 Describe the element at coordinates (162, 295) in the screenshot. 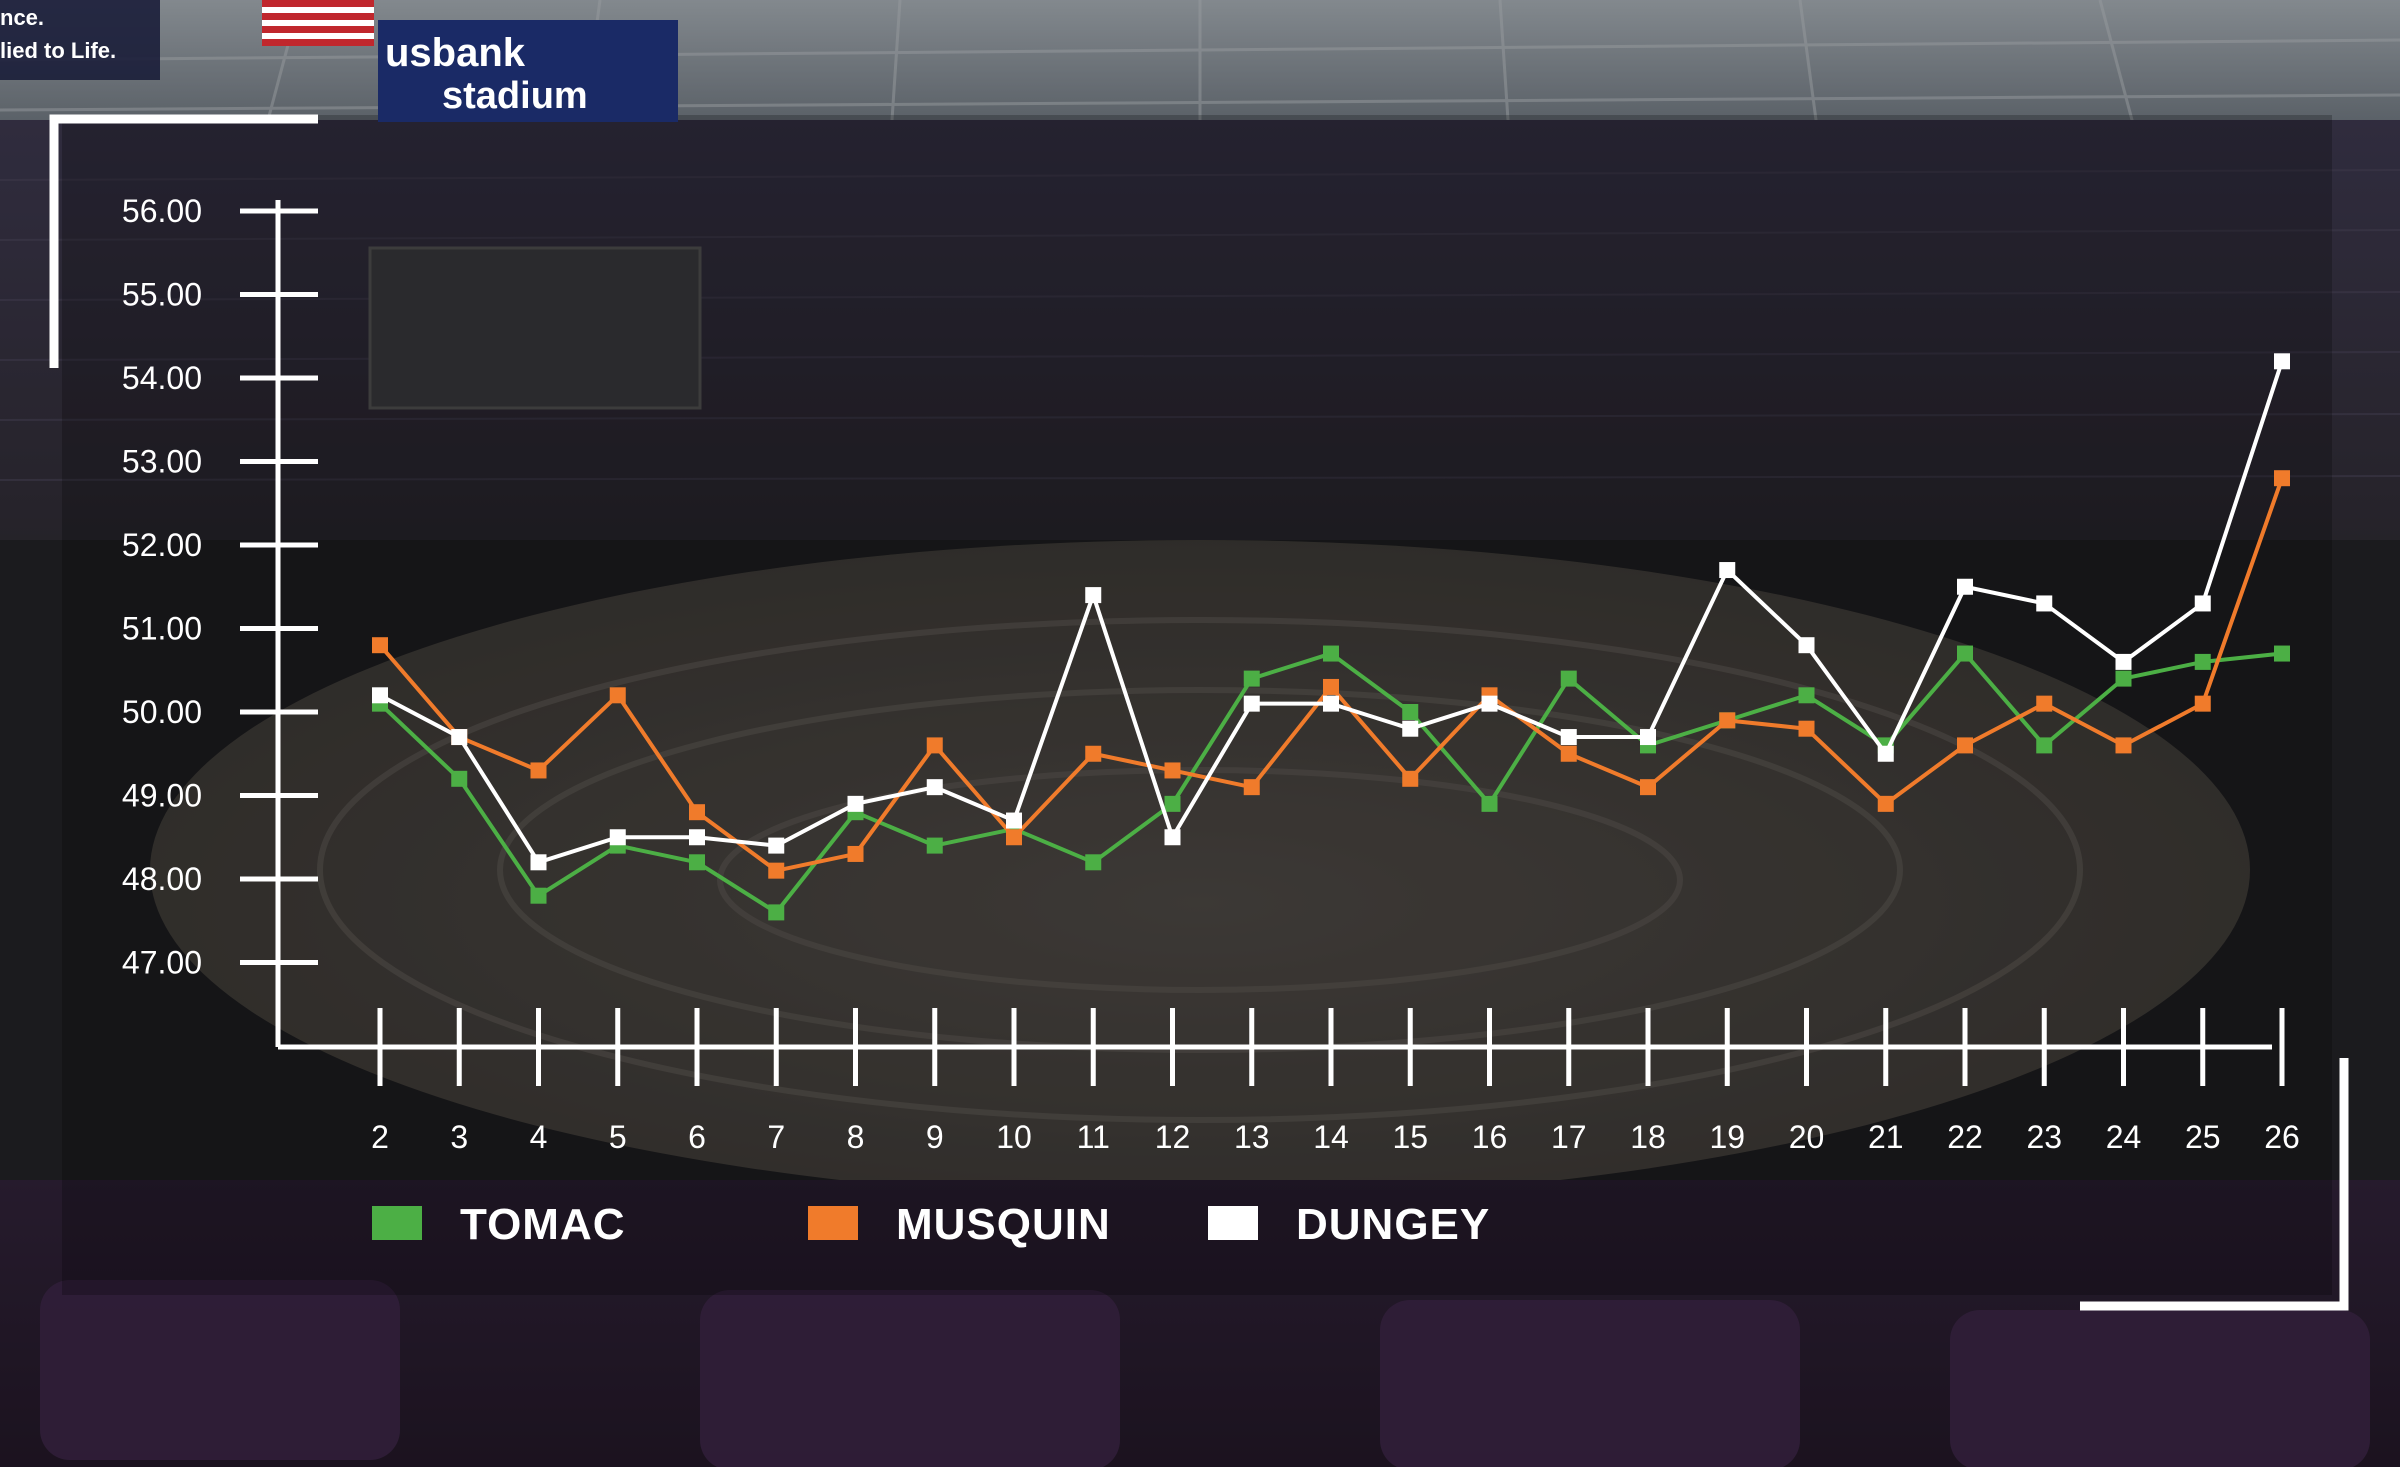

I see `y-tick-label: 55.00` at that location.